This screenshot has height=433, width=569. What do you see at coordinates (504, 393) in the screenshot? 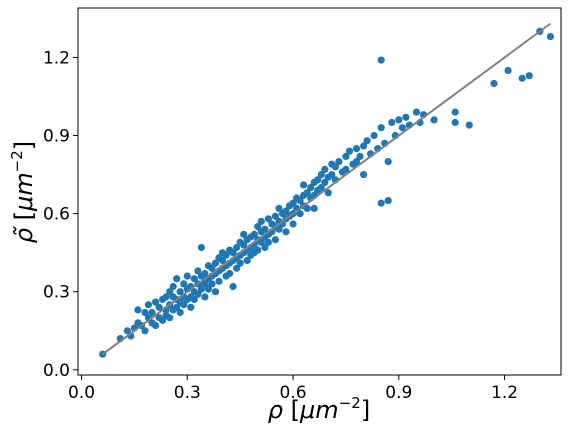
I see `x-tick-label: 1.2` at bounding box center [504, 393].